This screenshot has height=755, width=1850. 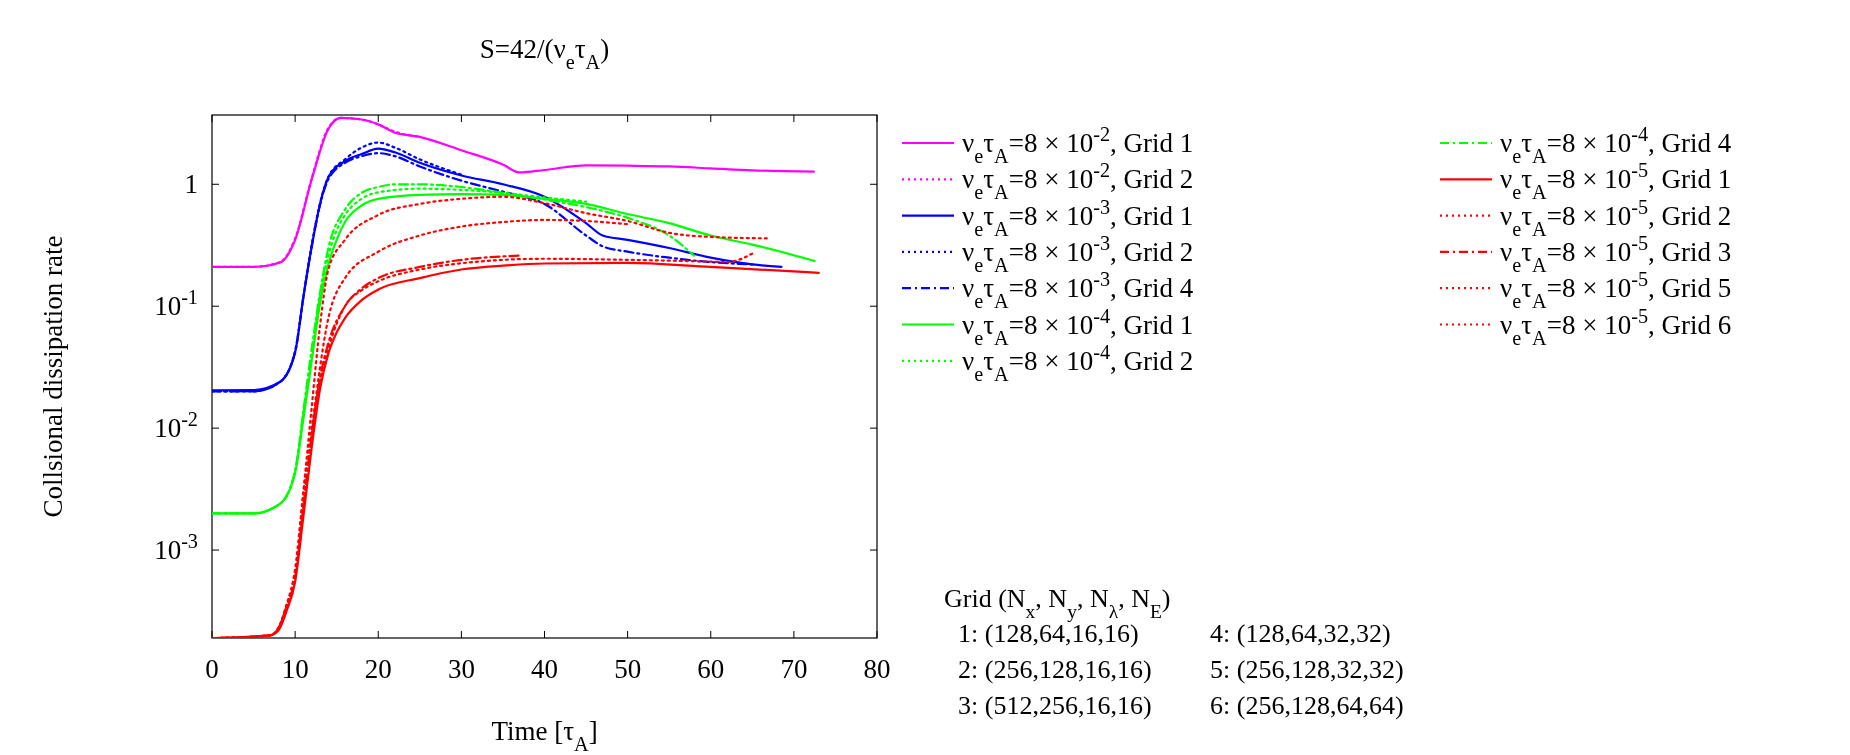 I want to click on x-tick-label: 50, so click(x=628, y=669).